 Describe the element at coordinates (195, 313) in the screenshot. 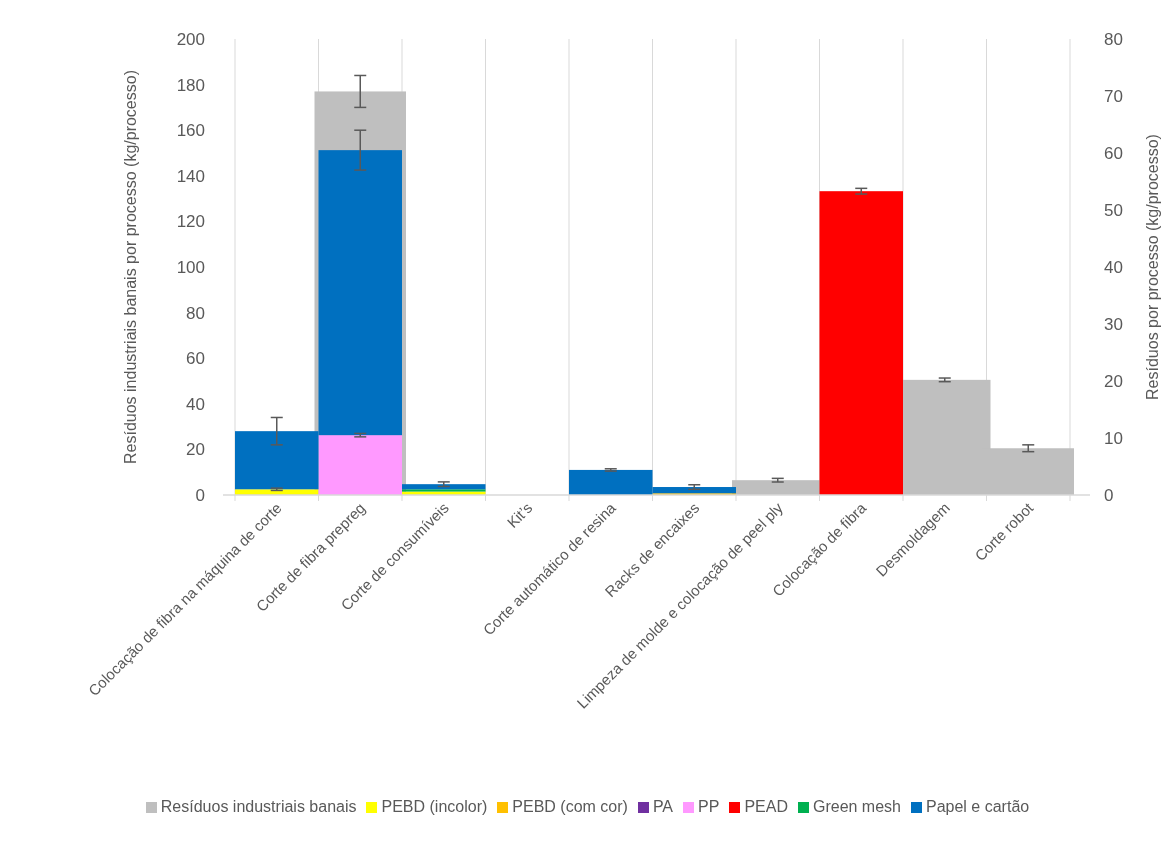

I see `y-tick-label: 80` at that location.